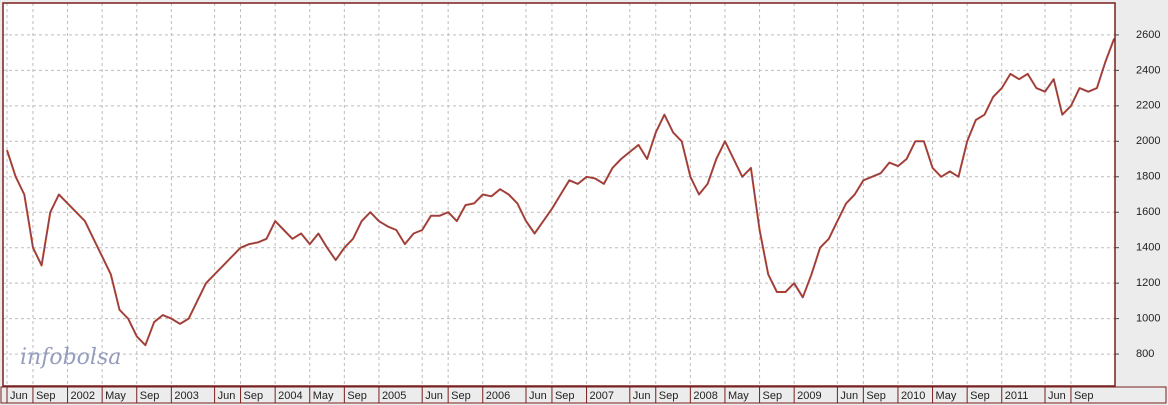 This screenshot has width=1168, height=405. Describe the element at coordinates (602, 396) in the screenshot. I see `x-tick-label: 2007` at that location.